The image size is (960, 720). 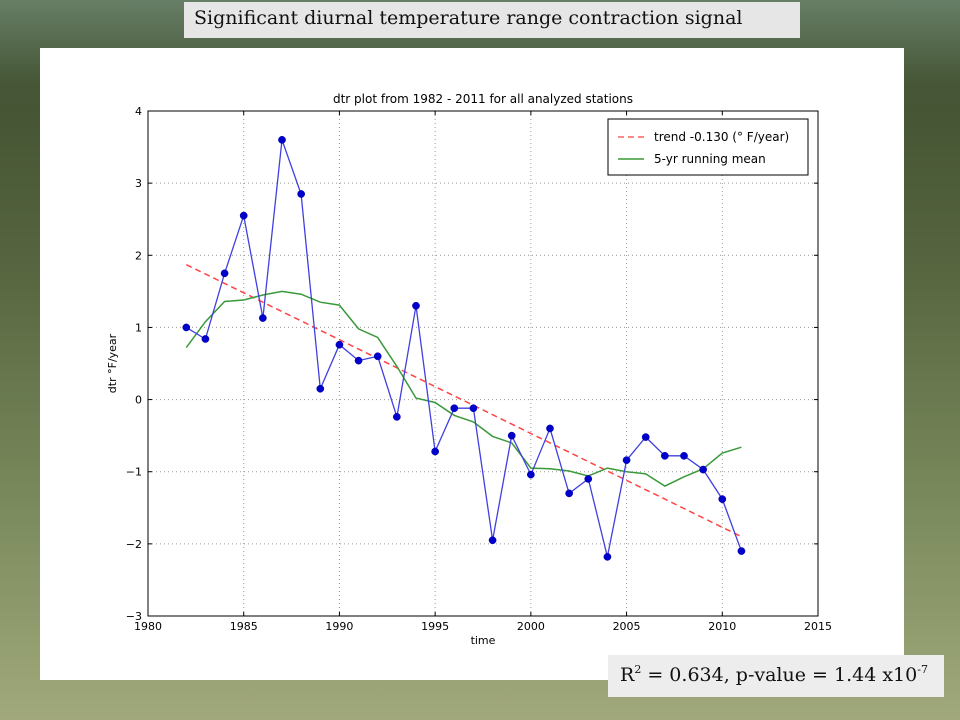 What do you see at coordinates (721, 137) in the screenshot?
I see `legend-trend-label: trend -0.130 (° F/year)` at bounding box center [721, 137].